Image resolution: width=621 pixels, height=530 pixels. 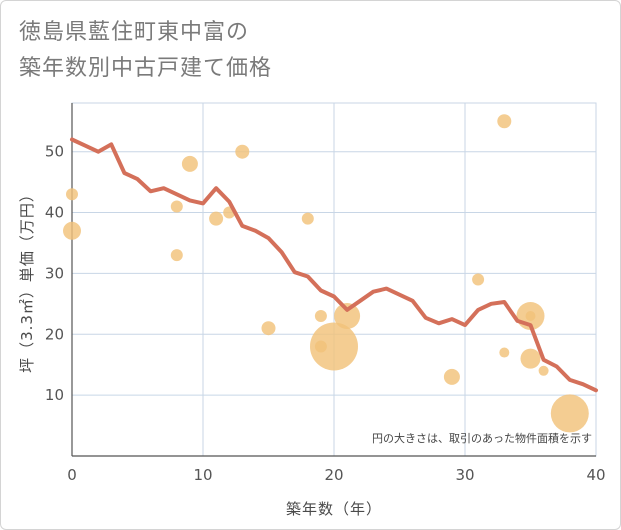 What do you see at coordinates (333, 475) in the screenshot?
I see `x-tick-label: 20` at bounding box center [333, 475].